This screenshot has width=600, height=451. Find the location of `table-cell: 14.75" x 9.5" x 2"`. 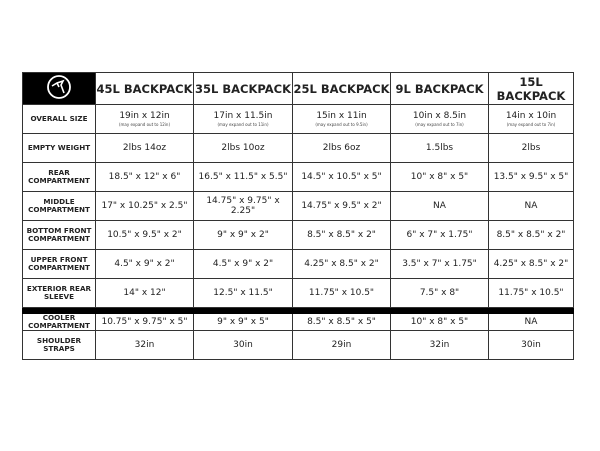

table-cell: 14.75" x 9.5" x 2" is located at coordinates (341, 206).